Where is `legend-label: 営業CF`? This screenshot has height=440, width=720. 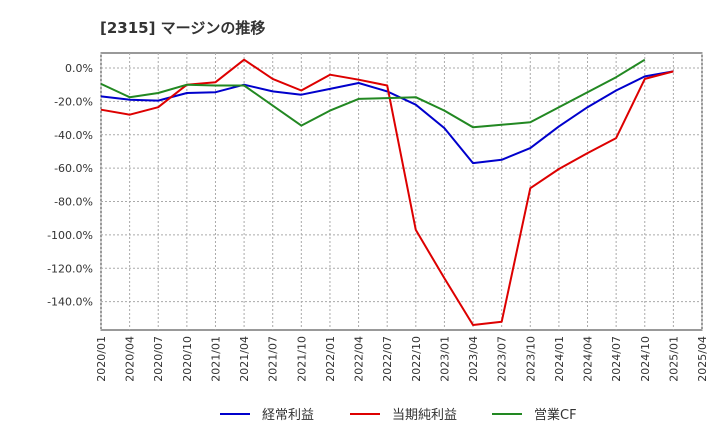 legend-label: 営業CF is located at coordinates (555, 415).